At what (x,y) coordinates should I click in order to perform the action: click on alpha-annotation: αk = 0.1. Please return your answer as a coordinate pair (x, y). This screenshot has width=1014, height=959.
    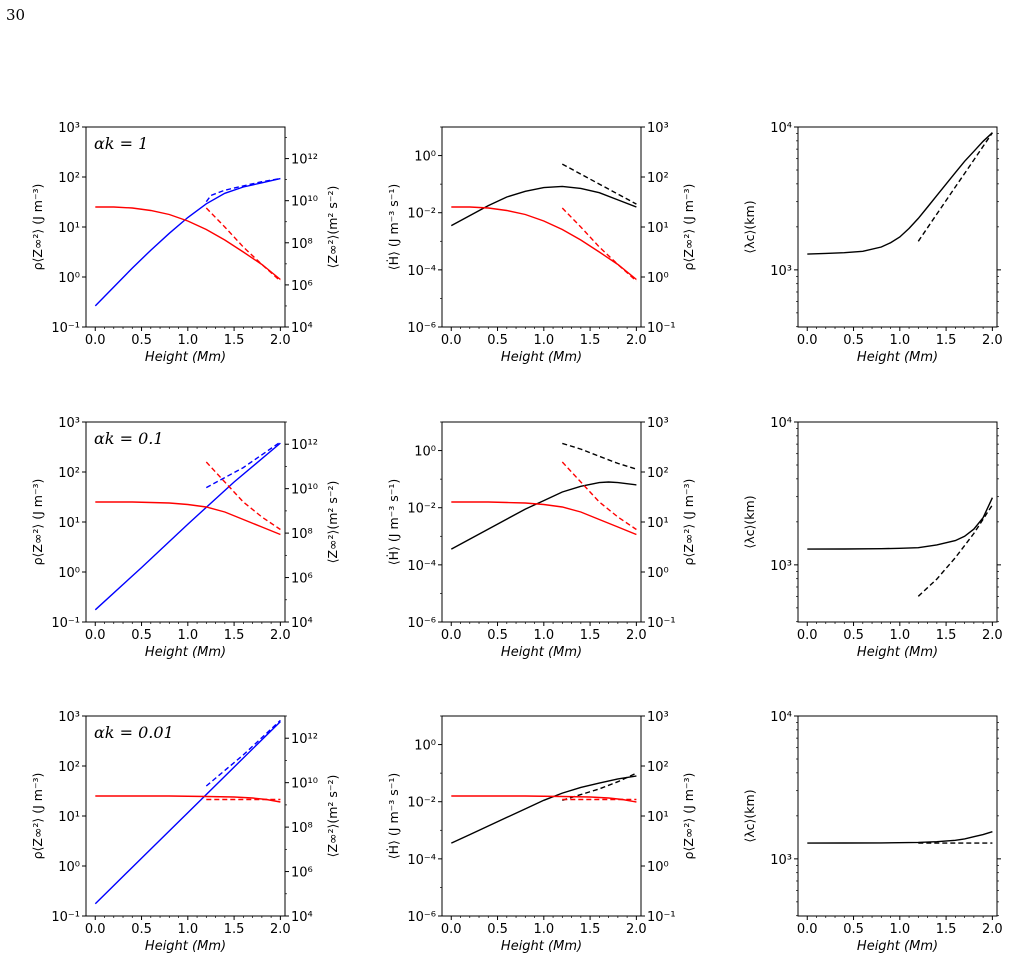
    Looking at the image, I should click on (129, 438).